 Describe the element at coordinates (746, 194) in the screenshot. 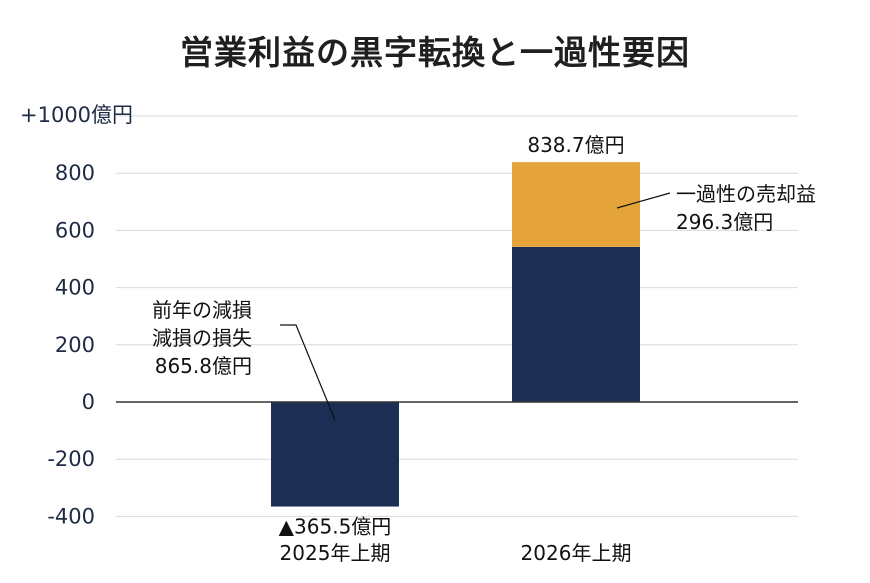

I see `annotation-one-time-gain-line1: 一過性の売却益` at that location.